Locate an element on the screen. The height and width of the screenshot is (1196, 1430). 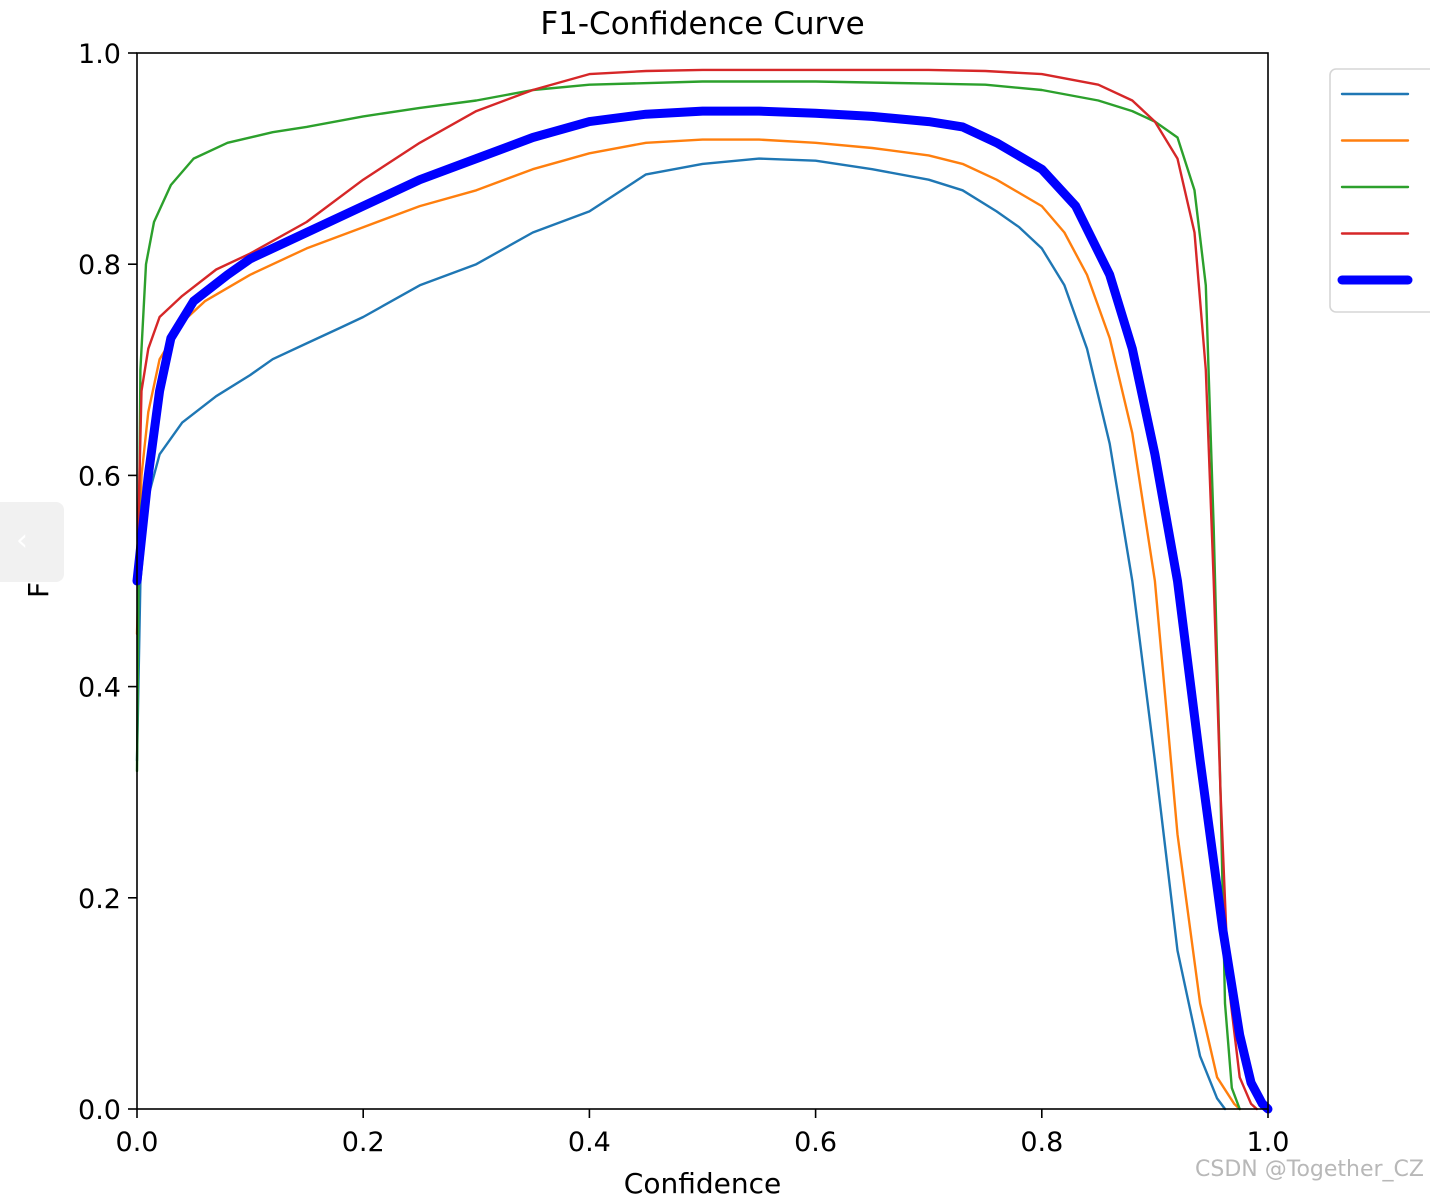
legend-box is located at coordinates (1379, 190).